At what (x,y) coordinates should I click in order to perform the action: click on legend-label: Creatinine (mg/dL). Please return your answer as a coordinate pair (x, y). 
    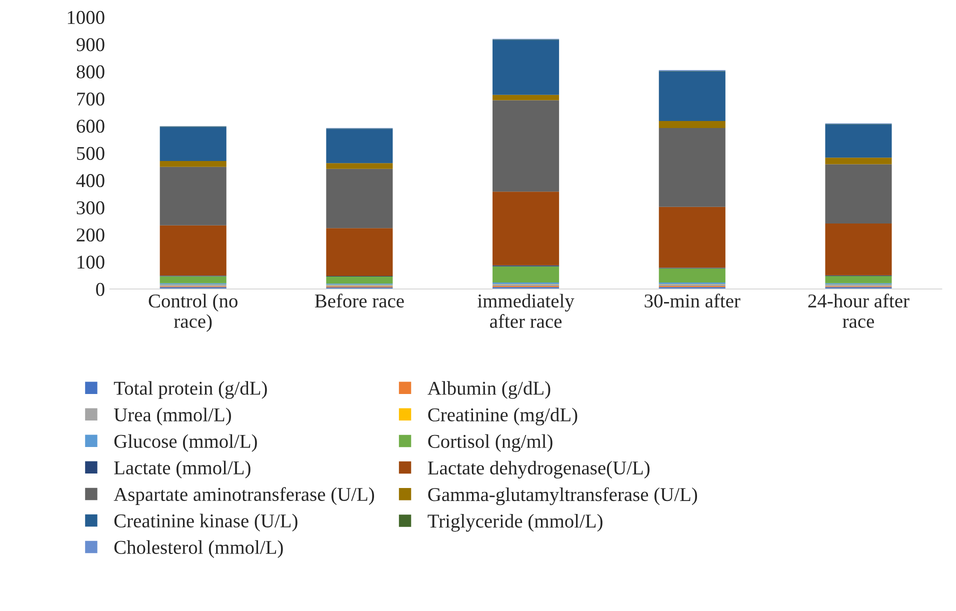
    Looking at the image, I should click on (503, 417).